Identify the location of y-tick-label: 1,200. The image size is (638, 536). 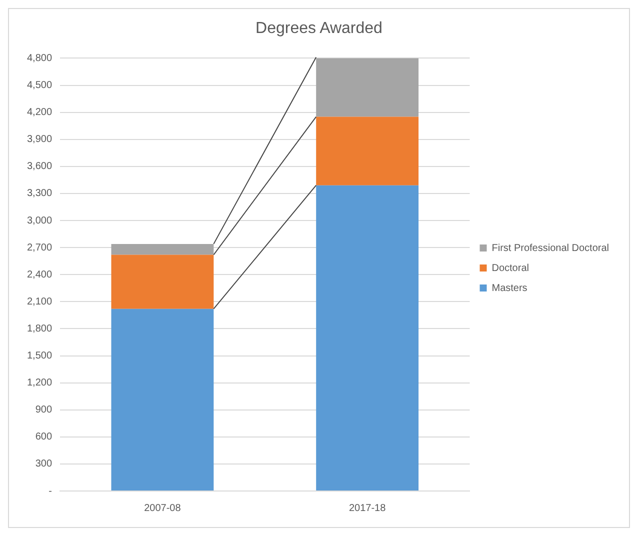
(39, 383).